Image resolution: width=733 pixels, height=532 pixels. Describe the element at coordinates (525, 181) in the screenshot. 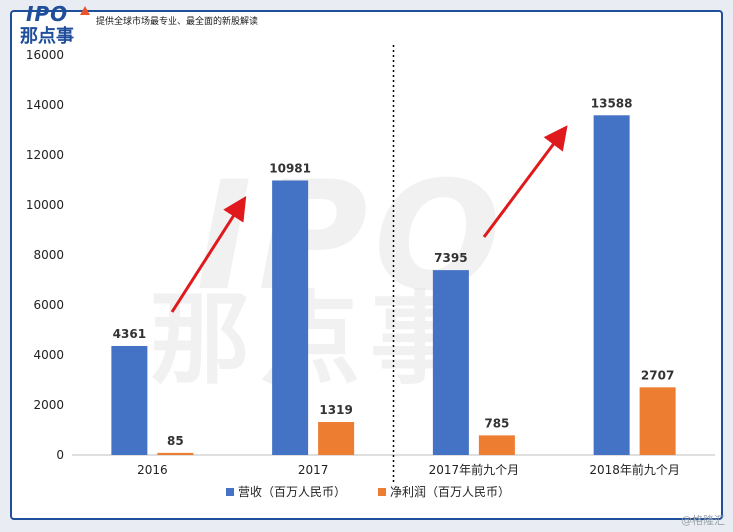

I see `trend-arrow-nine-month` at that location.